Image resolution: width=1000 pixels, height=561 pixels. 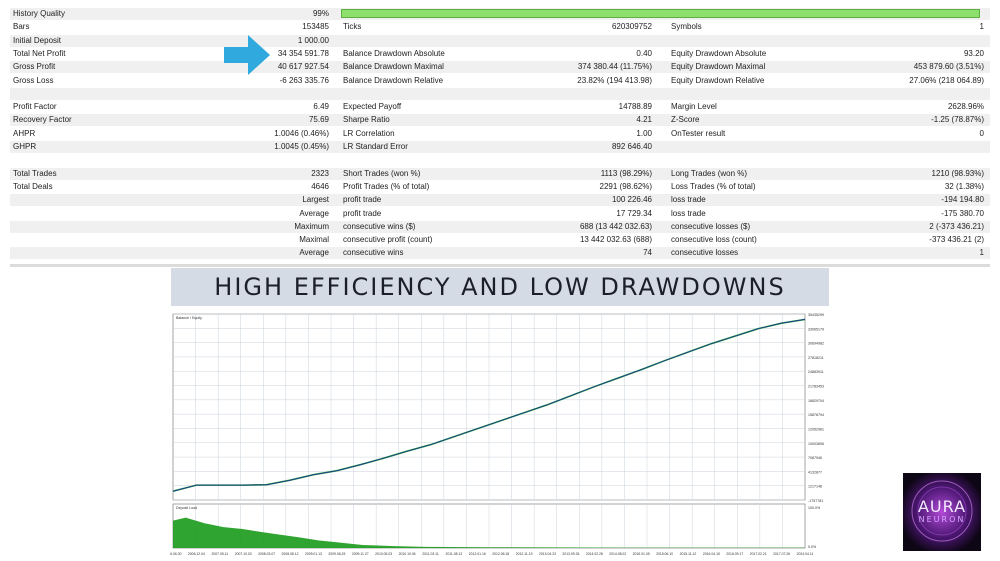 I want to click on report-cell-v1: 153485, so click(x=315, y=27).